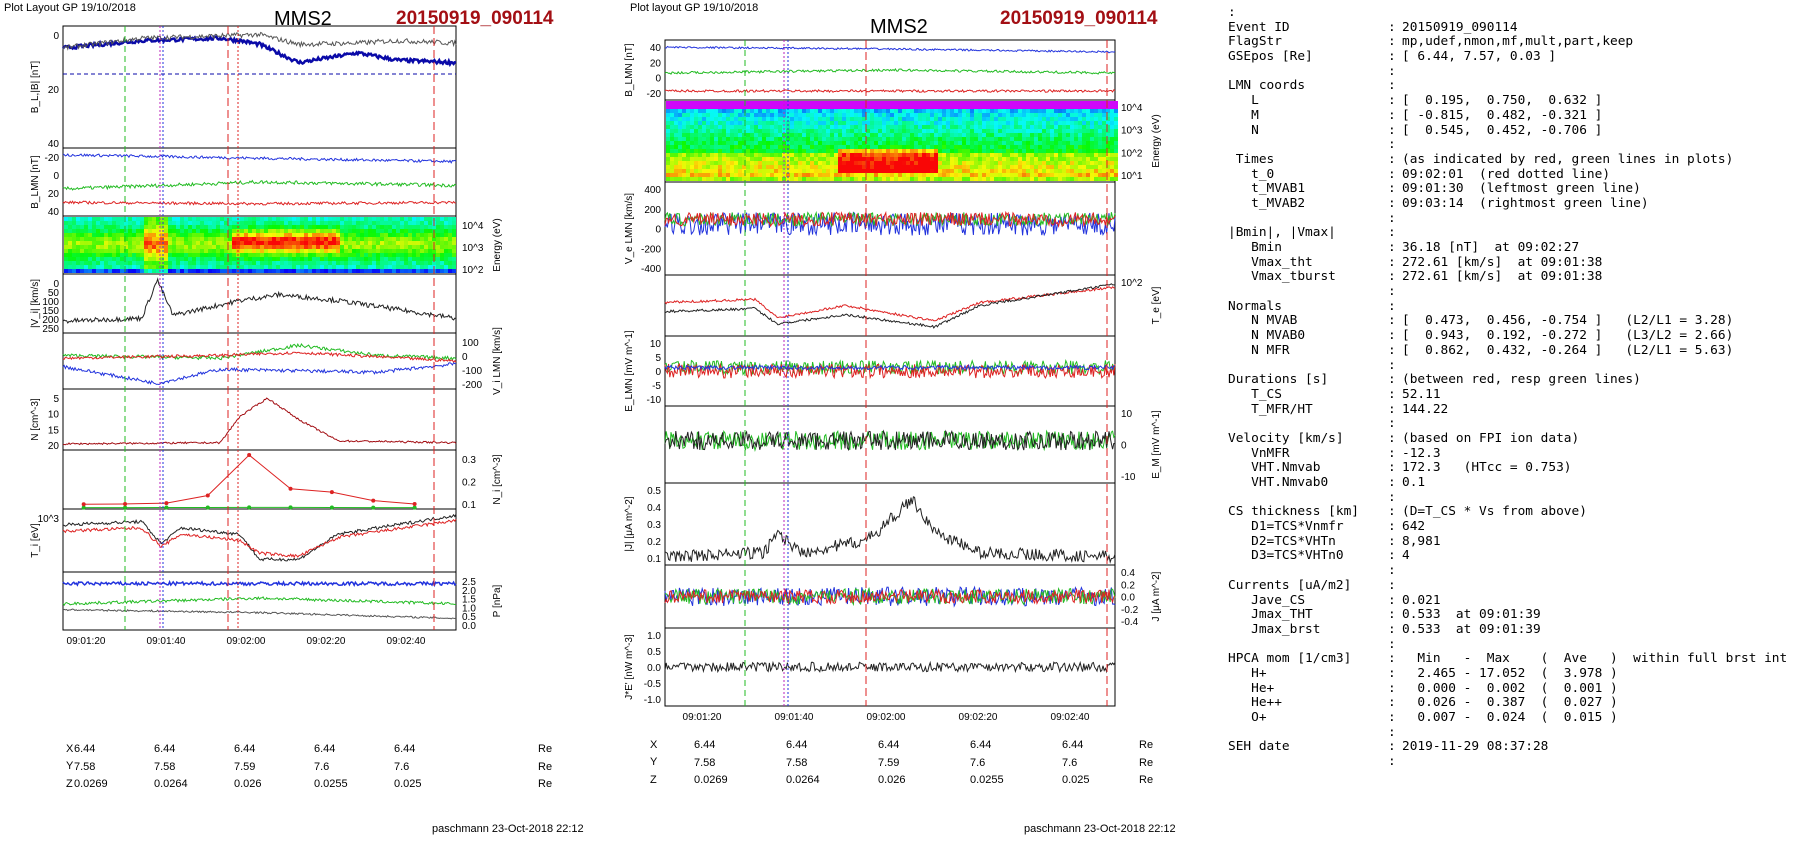 The image size is (1804, 841). I want to click on summary-key: |Bmin|, |Vmax|, so click(1282, 233).